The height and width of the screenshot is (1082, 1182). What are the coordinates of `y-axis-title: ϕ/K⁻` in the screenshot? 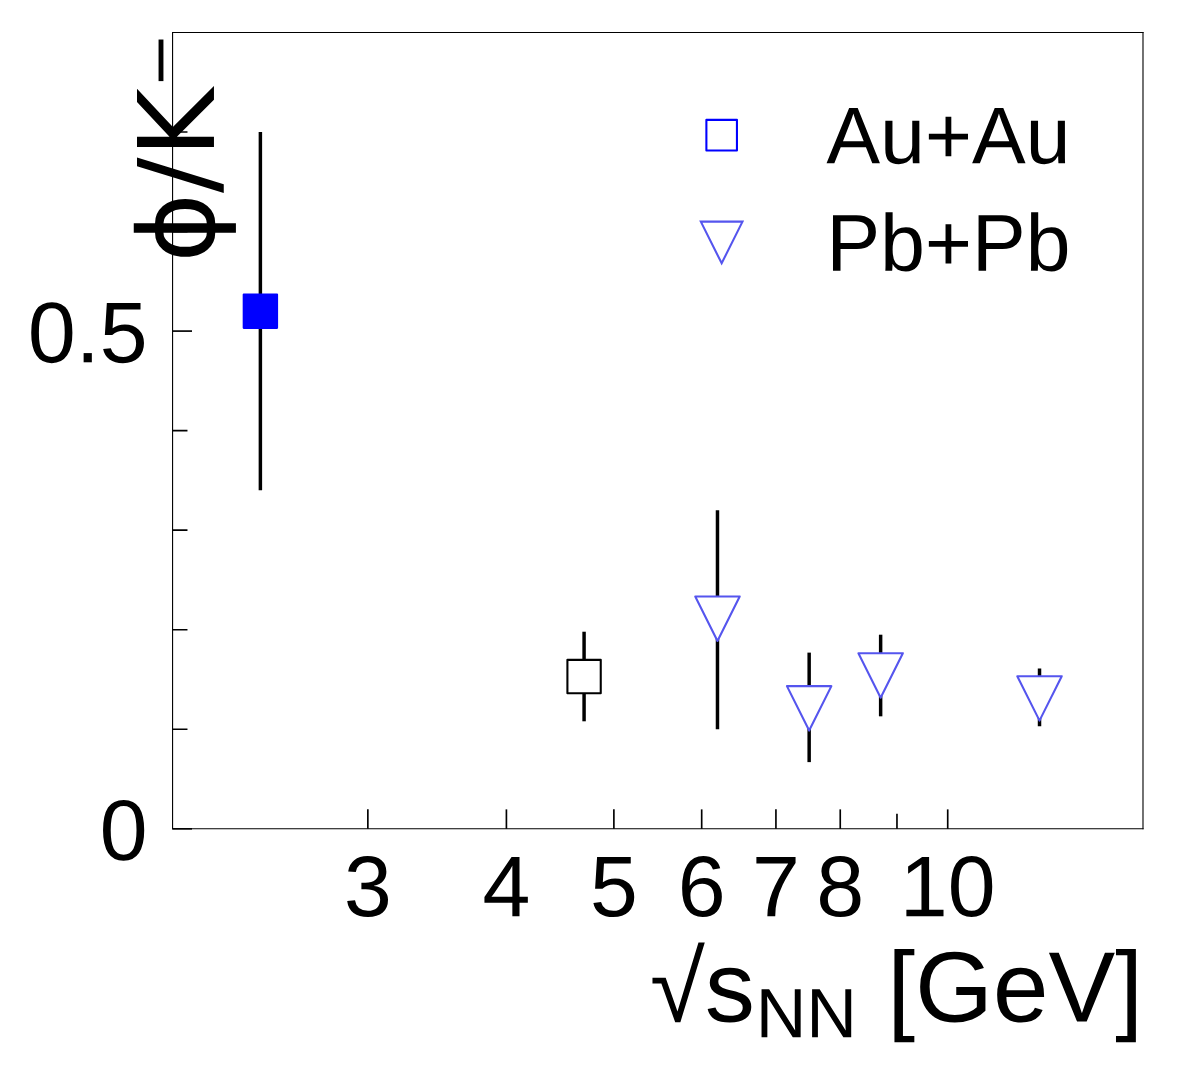 It's located at (184, 148).